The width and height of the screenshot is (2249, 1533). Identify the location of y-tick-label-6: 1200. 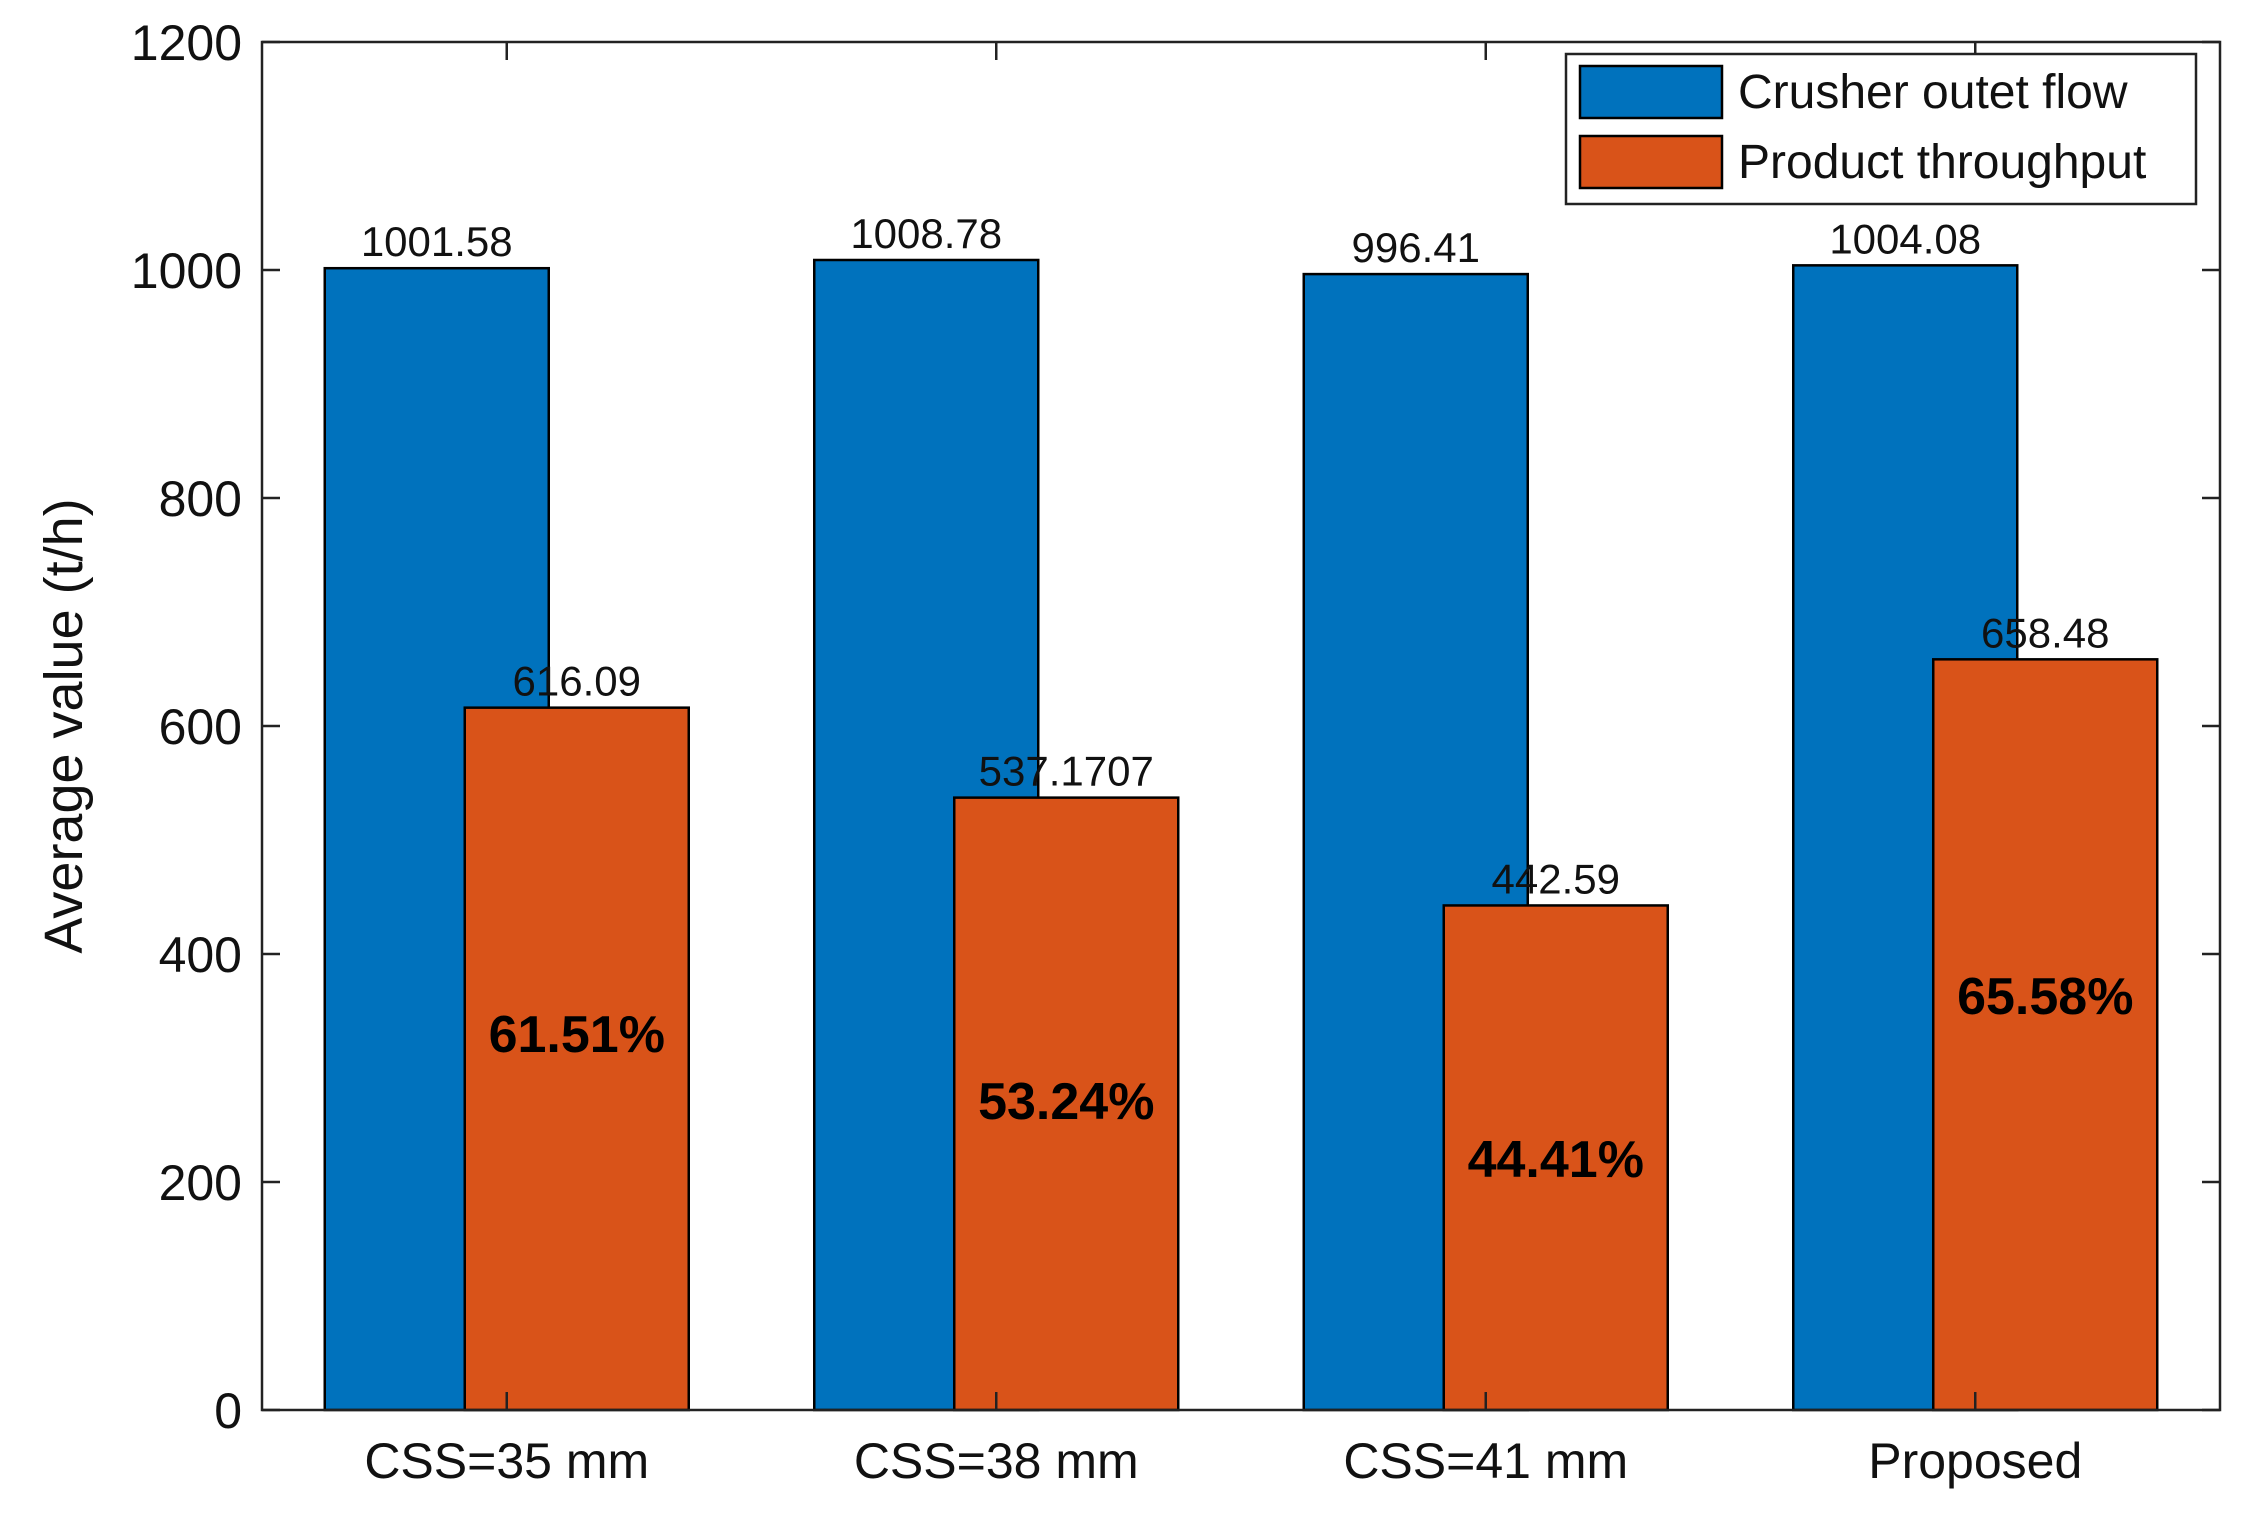
(186, 43).